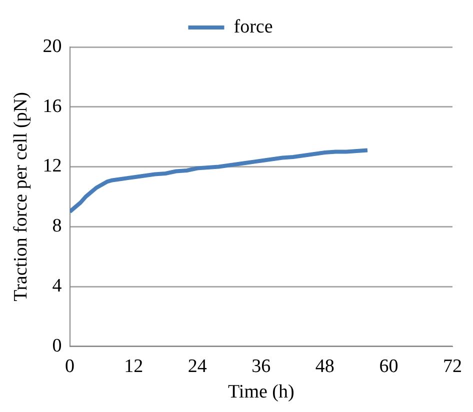 The height and width of the screenshot is (412, 473). What do you see at coordinates (388, 366) in the screenshot?
I see `x-tick-label: 60` at bounding box center [388, 366].